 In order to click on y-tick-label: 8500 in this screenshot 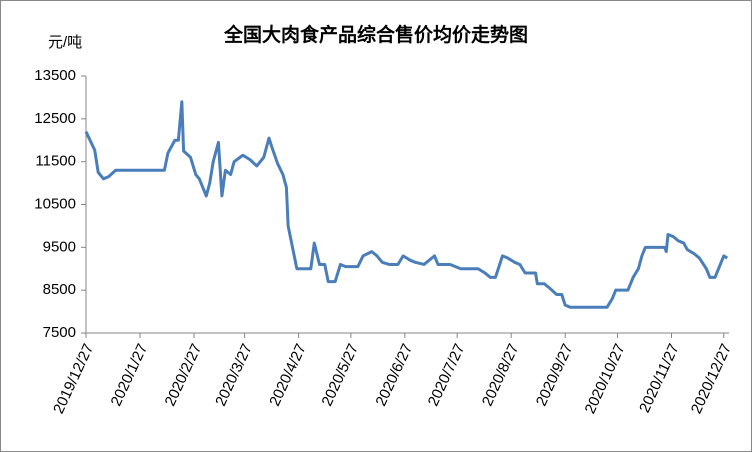, I will do `click(59, 289)`.